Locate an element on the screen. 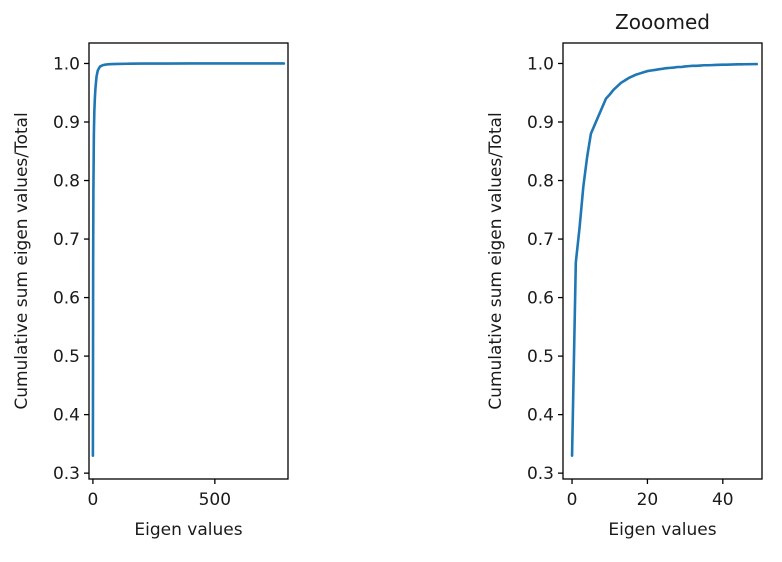 The image size is (782, 562). chart-full-y-tick-label: 0.7 is located at coordinates (66, 240).